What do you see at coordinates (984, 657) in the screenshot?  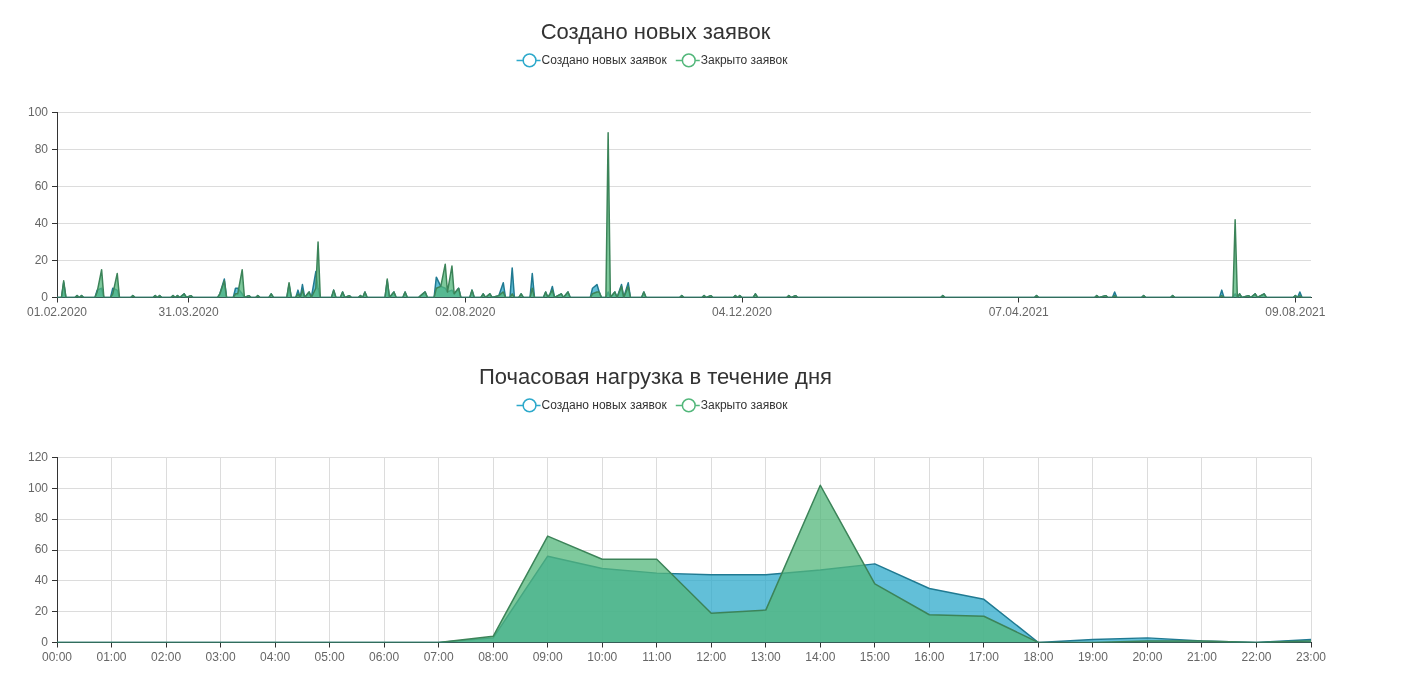 I see `x-tick-label: 17:00` at bounding box center [984, 657].